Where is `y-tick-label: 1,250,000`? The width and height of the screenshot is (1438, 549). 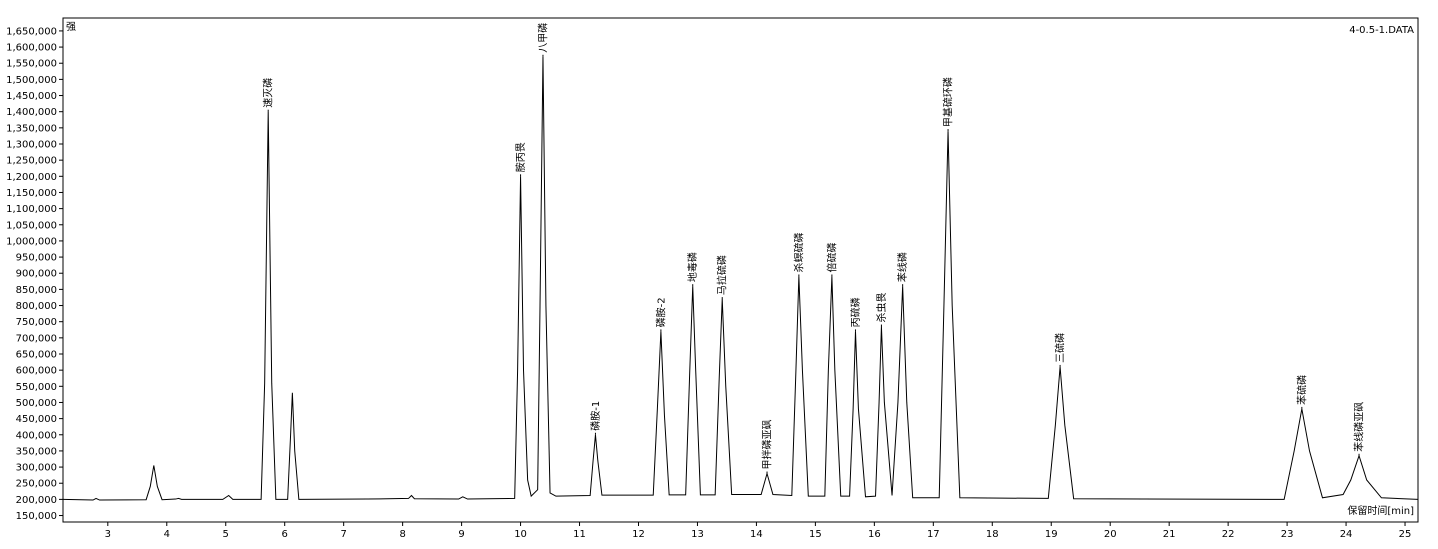
y-tick-label: 1,250,000 is located at coordinates (31, 161).